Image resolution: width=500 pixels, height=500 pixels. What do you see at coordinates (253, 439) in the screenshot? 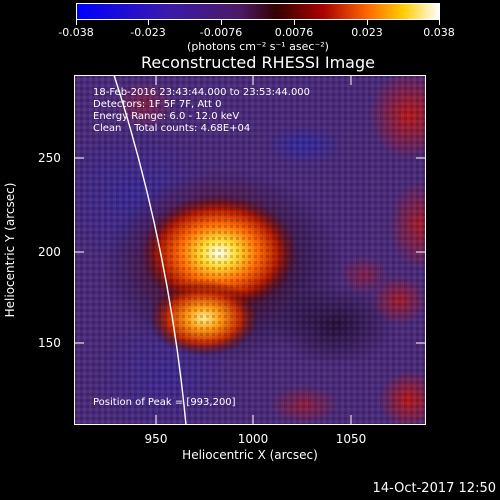
I see `x-tick-label: 1000` at bounding box center [253, 439].